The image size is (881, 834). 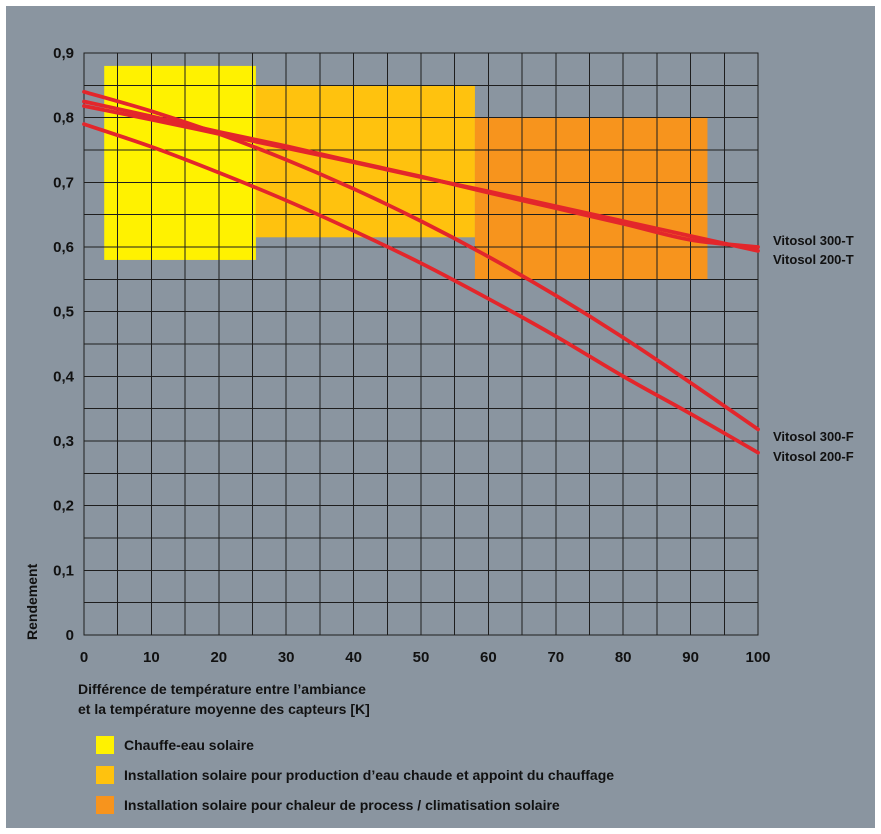 What do you see at coordinates (63, 118) in the screenshot?
I see `y-tick-label: 0,8` at bounding box center [63, 118].